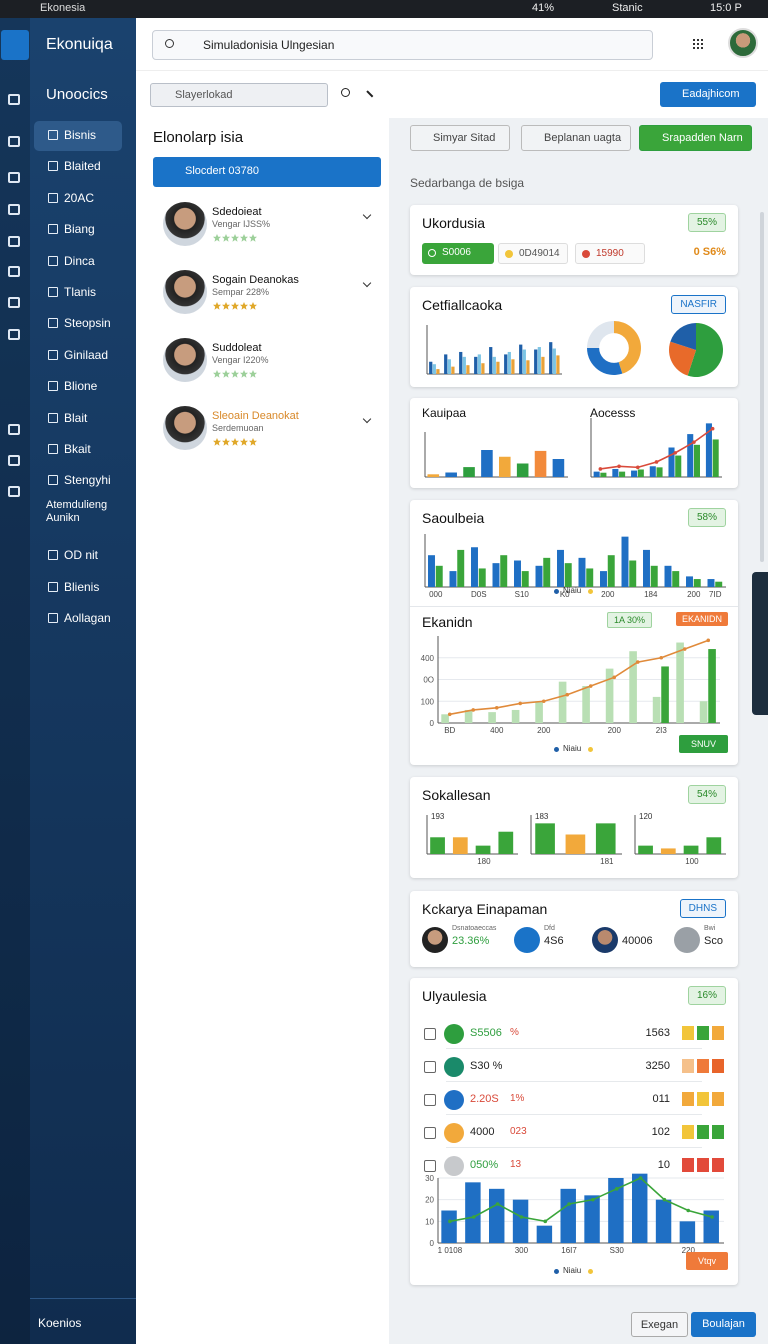 The image size is (768, 1344). What do you see at coordinates (462, 305) in the screenshot?
I see `card-title: Cetfiallcaoka` at bounding box center [462, 305].